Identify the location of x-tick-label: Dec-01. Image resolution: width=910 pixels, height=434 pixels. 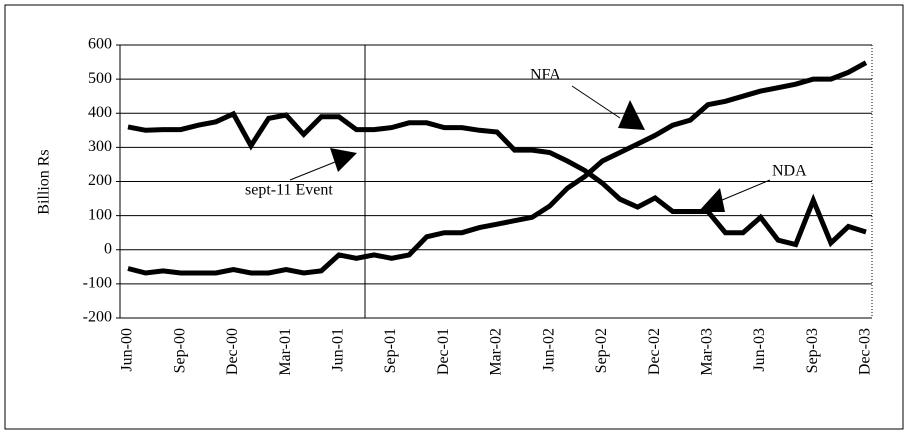
(443, 351).